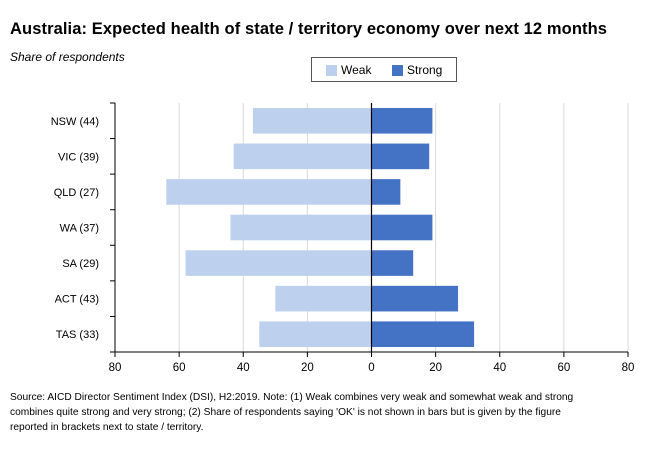 The height and width of the screenshot is (455, 650). What do you see at coordinates (435, 368) in the screenshot?
I see `x-tick-label-5: 20` at bounding box center [435, 368].